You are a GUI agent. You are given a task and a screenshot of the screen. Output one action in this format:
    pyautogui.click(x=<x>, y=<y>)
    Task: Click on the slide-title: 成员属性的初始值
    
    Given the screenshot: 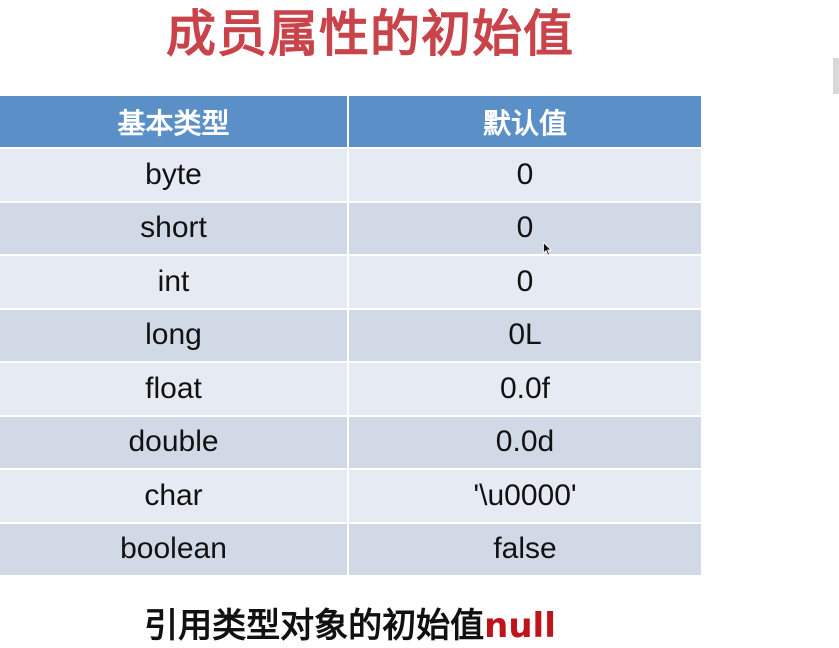 What is the action you would take?
    pyautogui.click(x=370, y=34)
    